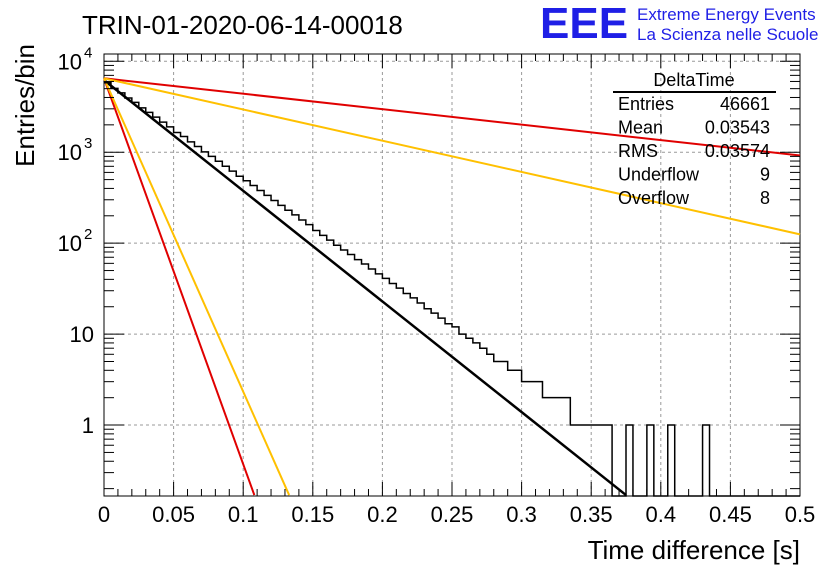 The image size is (836, 572). What do you see at coordinates (694, 550) in the screenshot?
I see `x-axis-label: Time difference [s]` at bounding box center [694, 550].